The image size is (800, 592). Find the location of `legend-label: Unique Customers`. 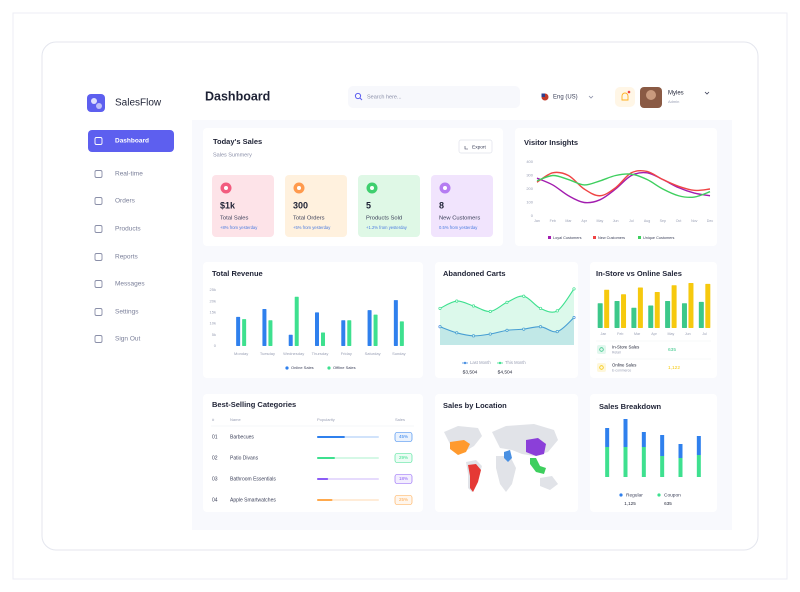

legend-label: Unique Customers is located at coordinates (659, 238).